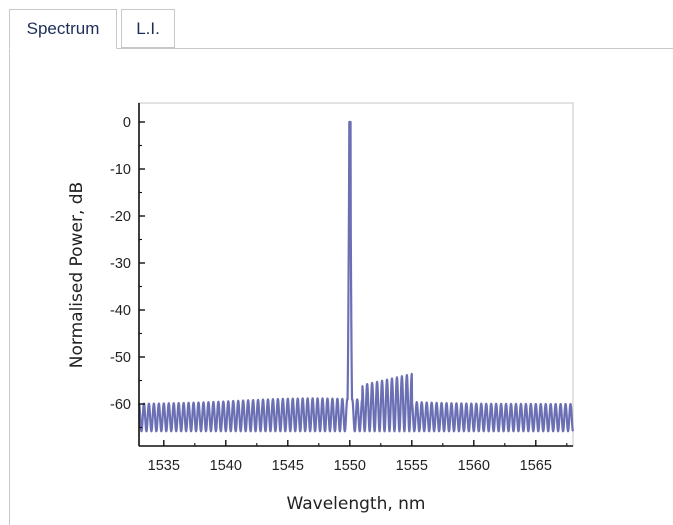 This screenshot has width=673, height=525. I want to click on y-tick-label: -10, so click(120, 170).